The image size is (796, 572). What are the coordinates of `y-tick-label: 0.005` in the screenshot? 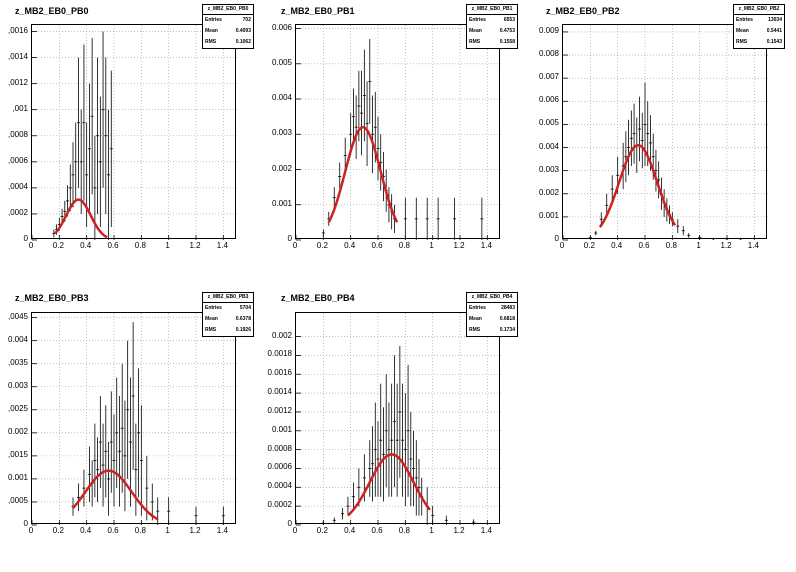 It's located at (281, 62).